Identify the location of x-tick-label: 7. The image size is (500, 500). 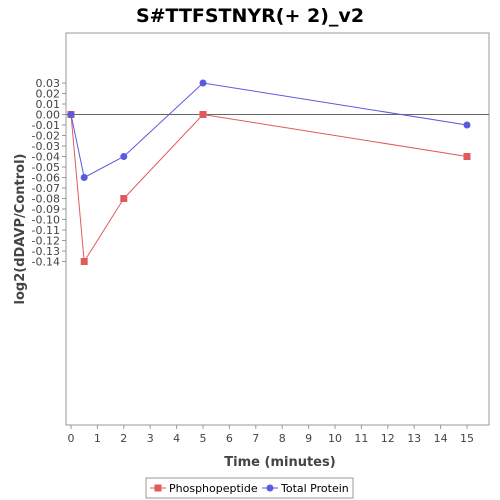
(255, 438).